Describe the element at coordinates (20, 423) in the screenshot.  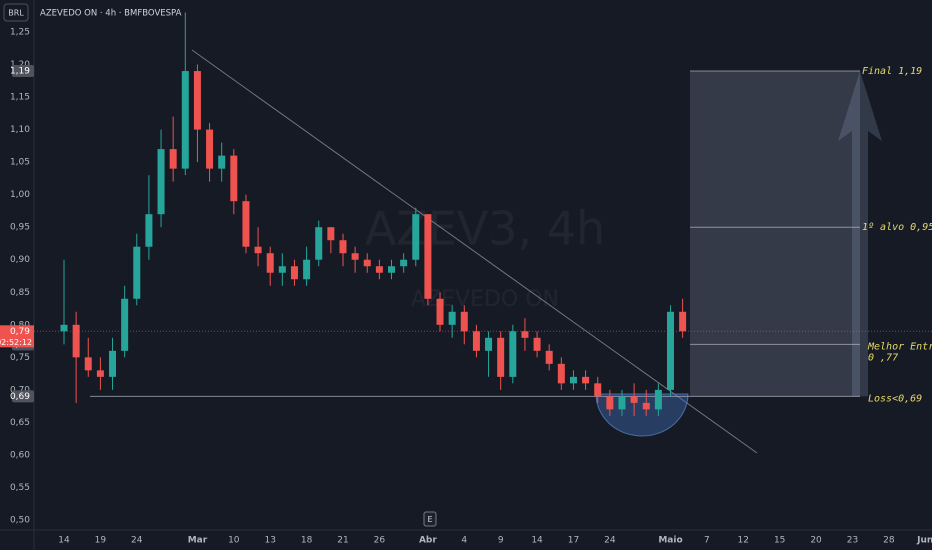
I see `y-tick-label: 0,65` at that location.